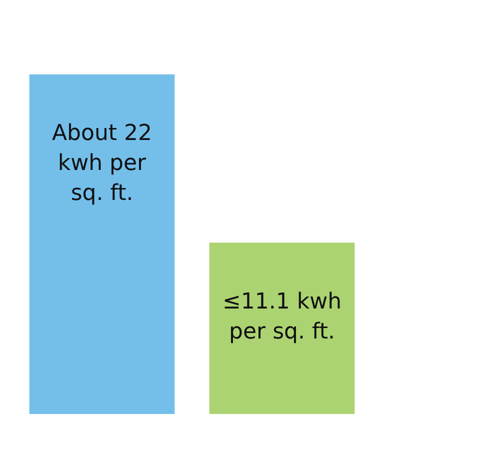 The width and height of the screenshot is (490, 452). What do you see at coordinates (102, 163) in the screenshot?
I see `data-label: About 22 kwh per sq. ft.` at bounding box center [102, 163].